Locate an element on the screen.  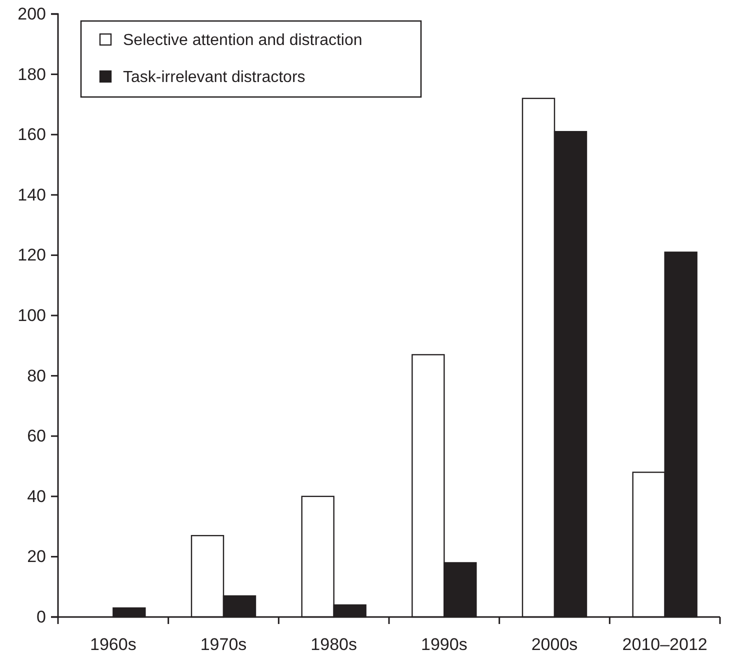
y-tick-label: 140 is located at coordinates (32, 194).